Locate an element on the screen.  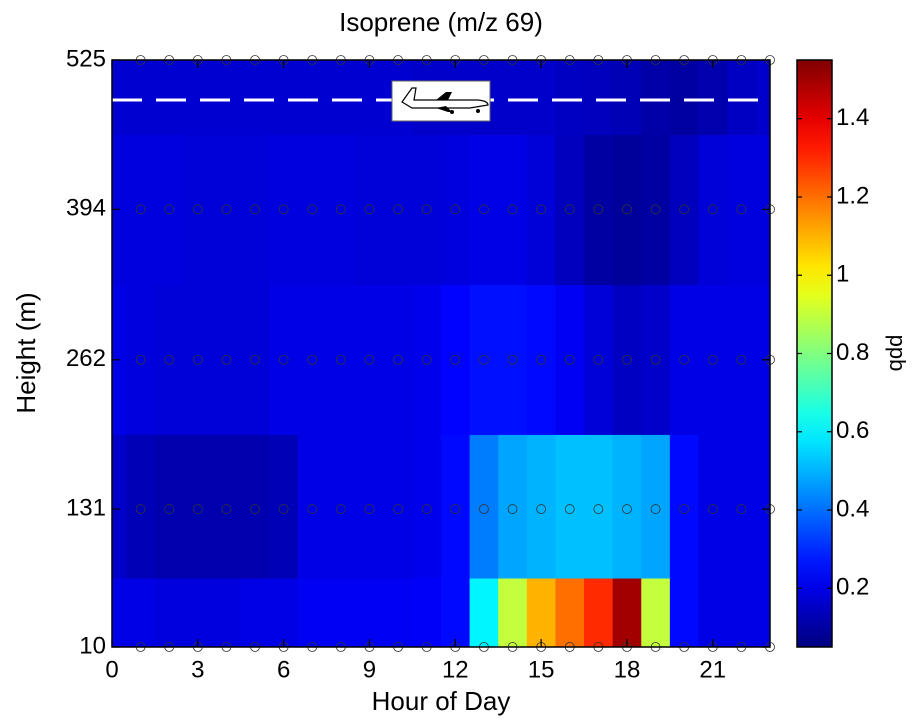
colorbar-tick-label: 0.6 is located at coordinates (852, 430).